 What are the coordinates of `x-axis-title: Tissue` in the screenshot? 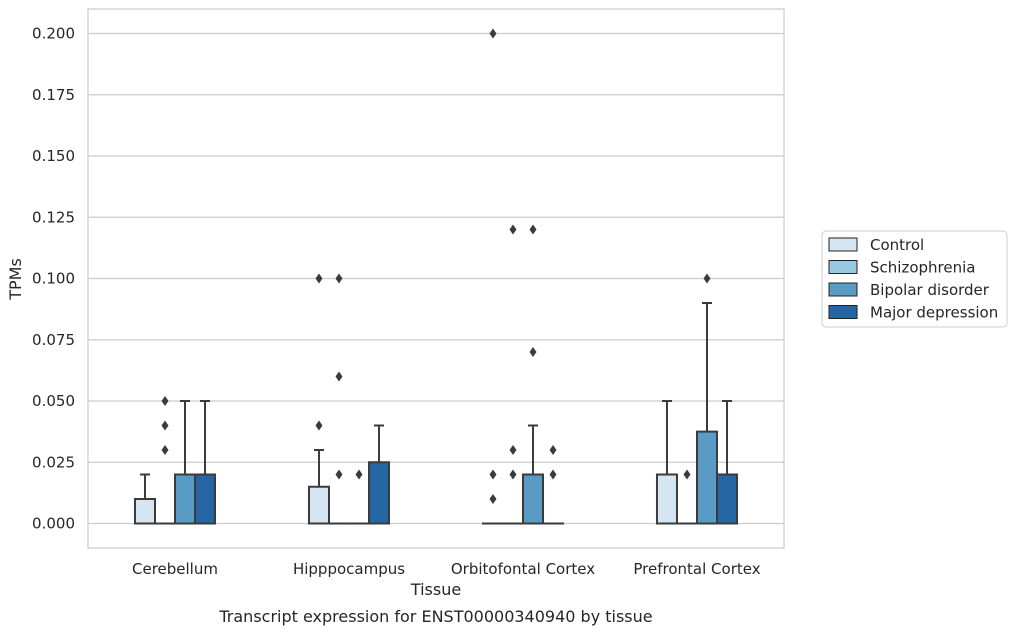 It's located at (435, 589).